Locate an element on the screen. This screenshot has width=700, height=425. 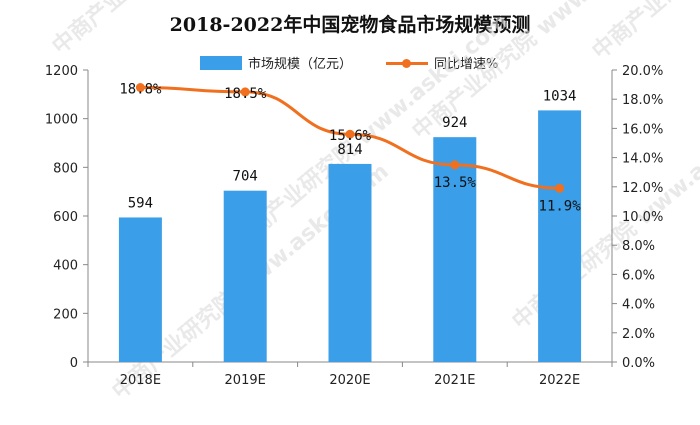
chart-title: 2018-2022年中国宠物食品市场规模预测 is located at coordinates (350, 25).